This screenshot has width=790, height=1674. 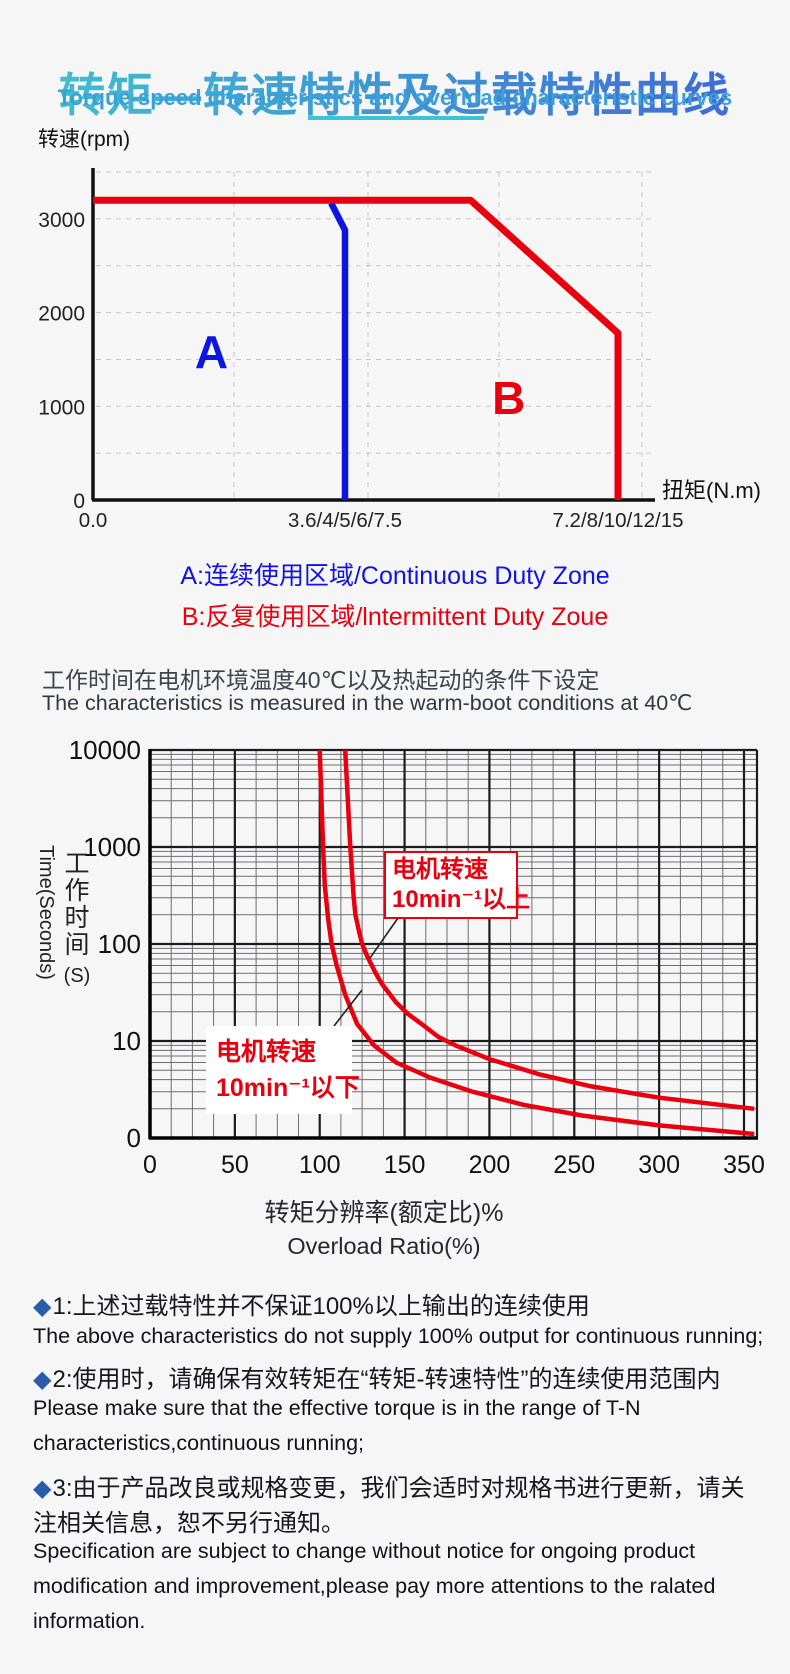 What do you see at coordinates (288, 1088) in the screenshot?
I see `callout-low-speed-line2: 10min⁻¹以下` at bounding box center [288, 1088].